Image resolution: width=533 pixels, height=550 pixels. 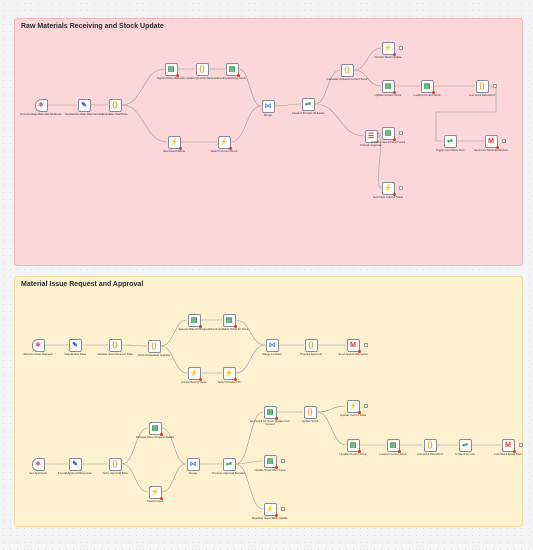 I want to click on node-i-prepare: {}, so click(x=311, y=345).